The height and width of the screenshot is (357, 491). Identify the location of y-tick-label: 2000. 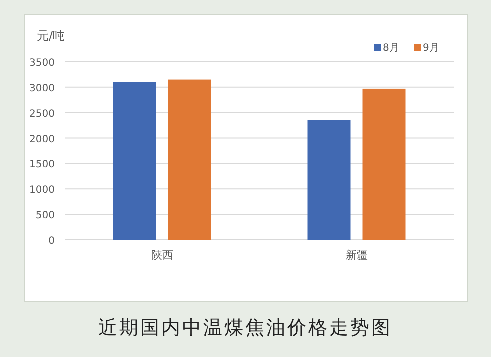
(42, 140).